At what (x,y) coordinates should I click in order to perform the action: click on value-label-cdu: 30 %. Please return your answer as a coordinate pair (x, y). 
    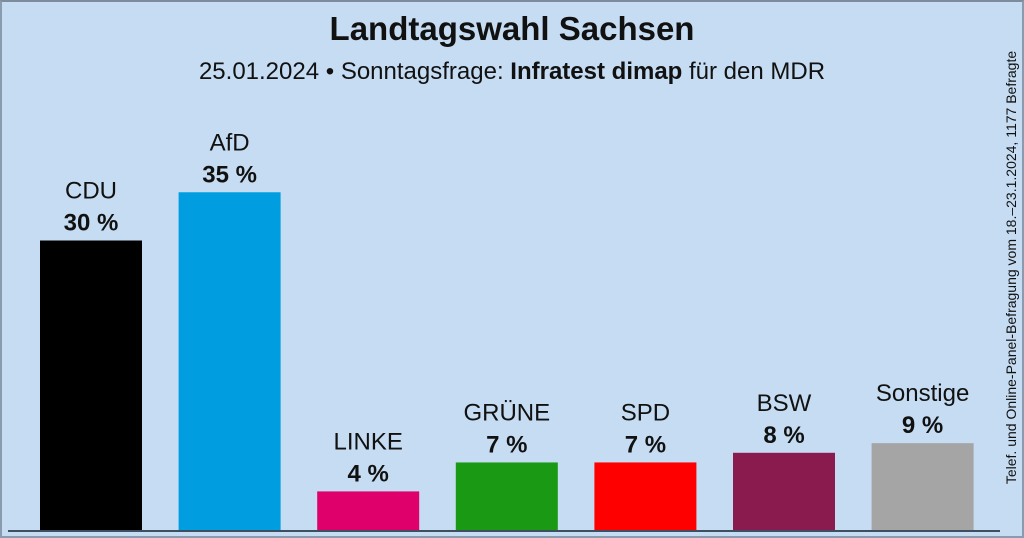
    Looking at the image, I should click on (91, 223).